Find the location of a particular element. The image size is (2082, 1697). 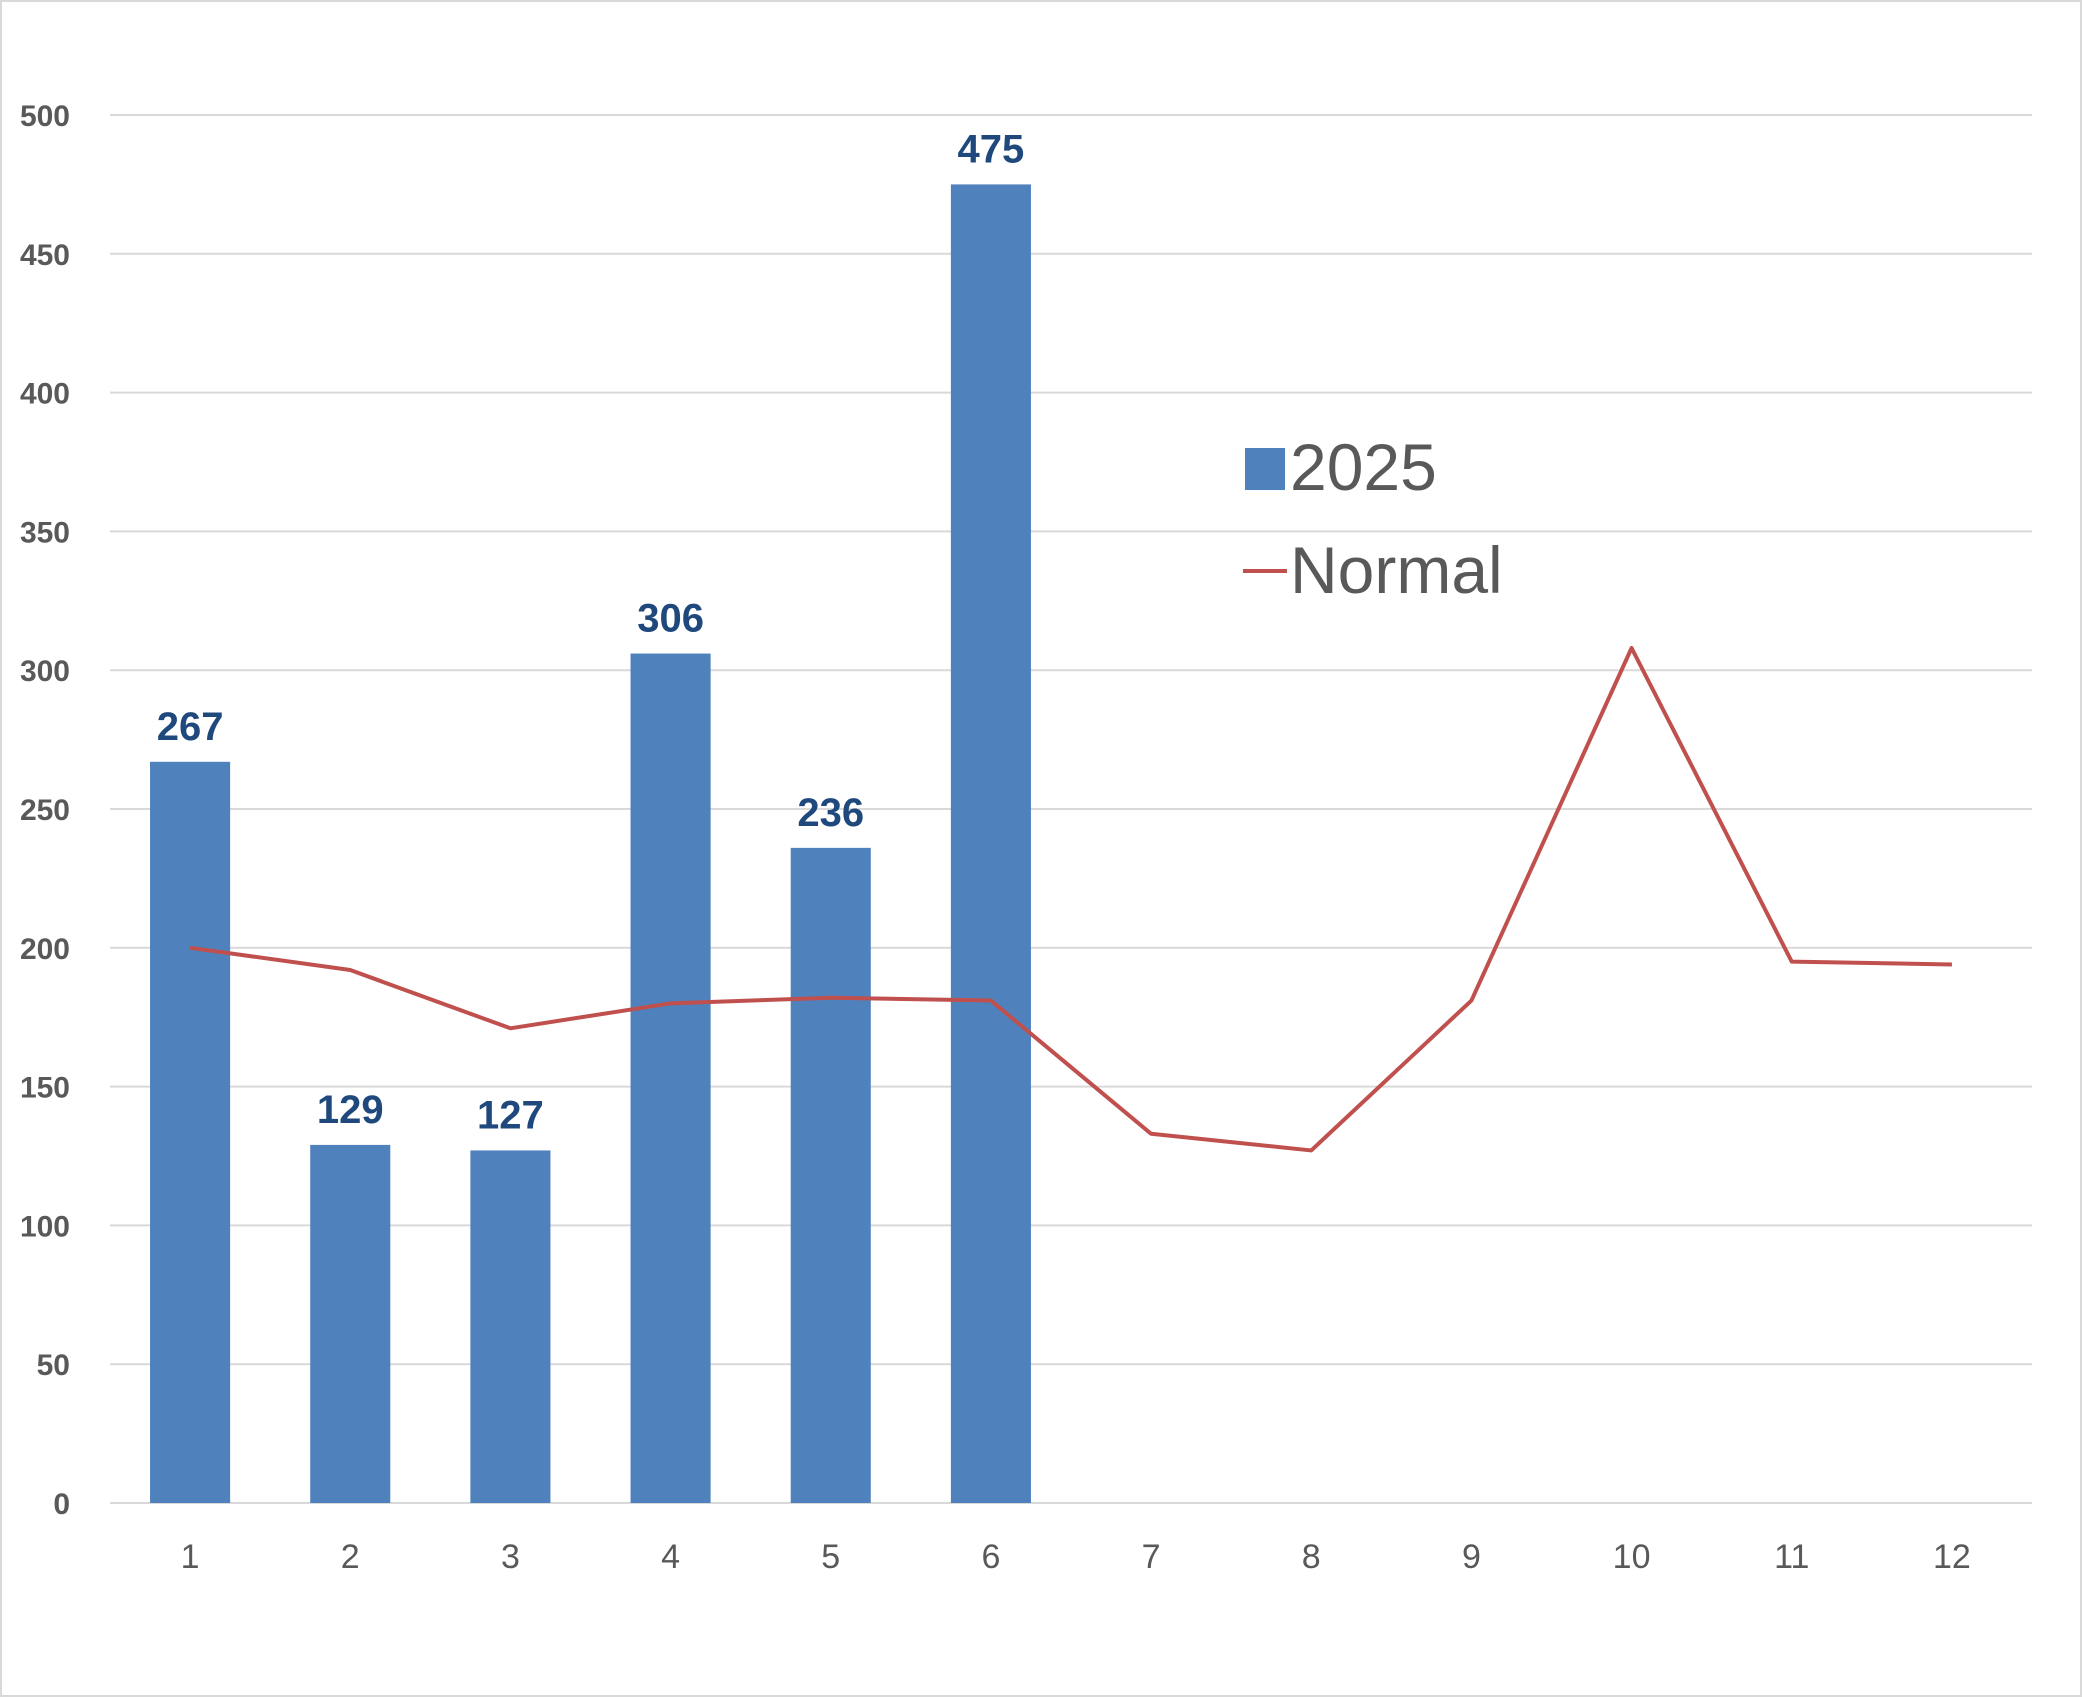

y-tick-label: 100 is located at coordinates (45, 1226).